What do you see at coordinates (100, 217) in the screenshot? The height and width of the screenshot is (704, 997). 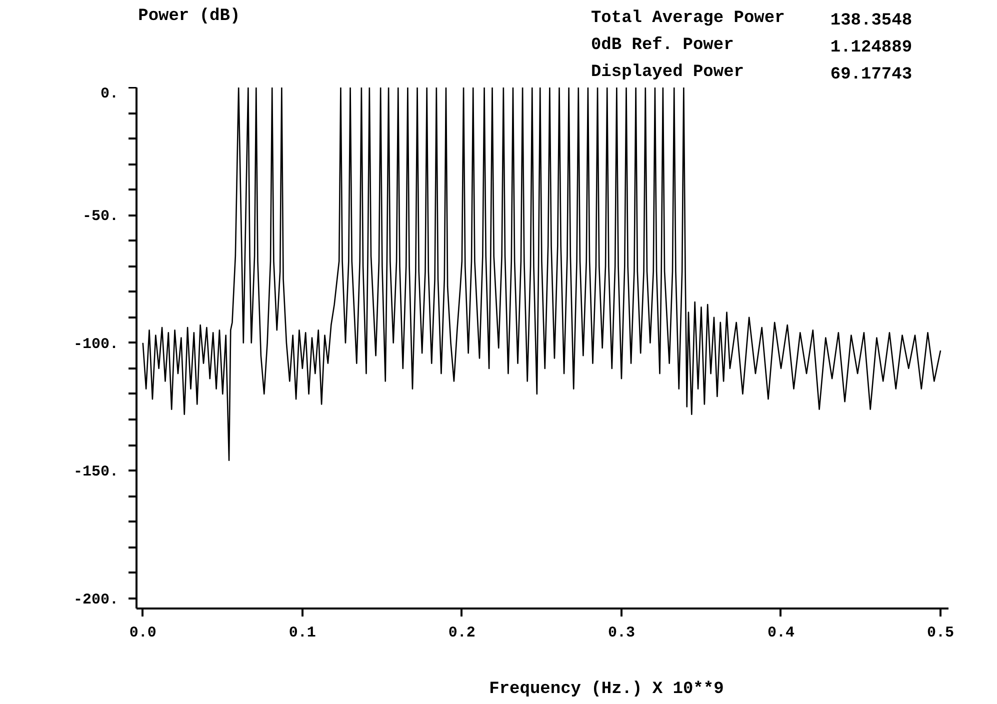 I see `y-tick-label: -50.` at bounding box center [100, 217].